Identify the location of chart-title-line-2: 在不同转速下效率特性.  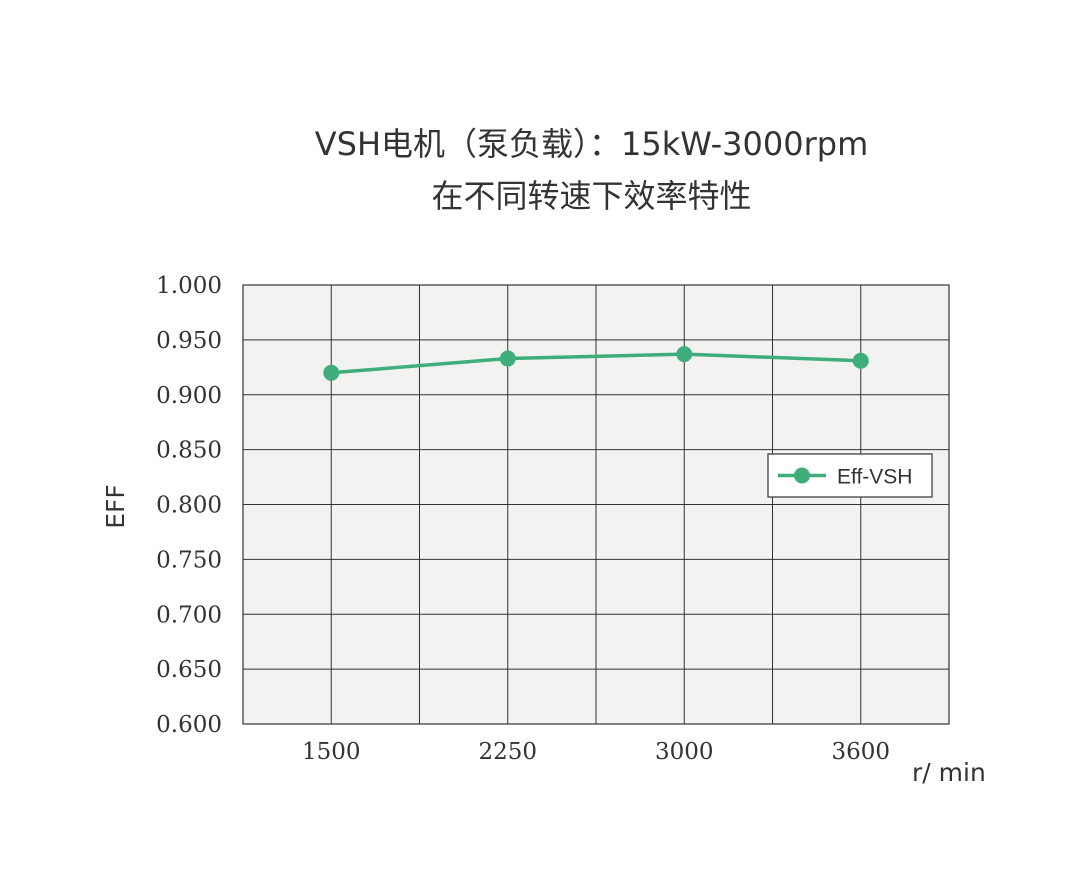
(591, 196).